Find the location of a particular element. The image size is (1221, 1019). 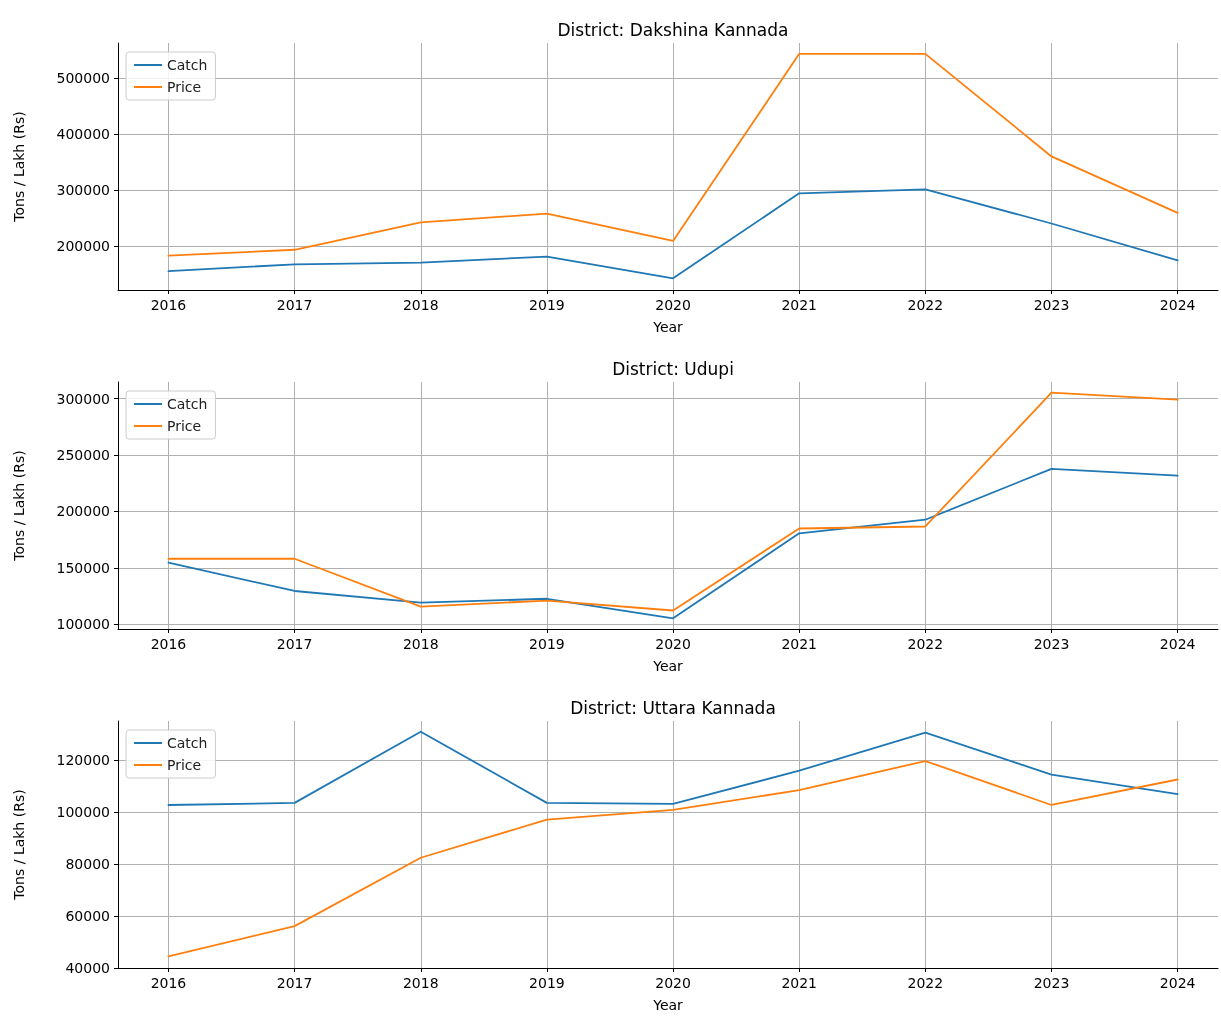

chart-title: District: Uttara Kannada is located at coordinates (673, 707).